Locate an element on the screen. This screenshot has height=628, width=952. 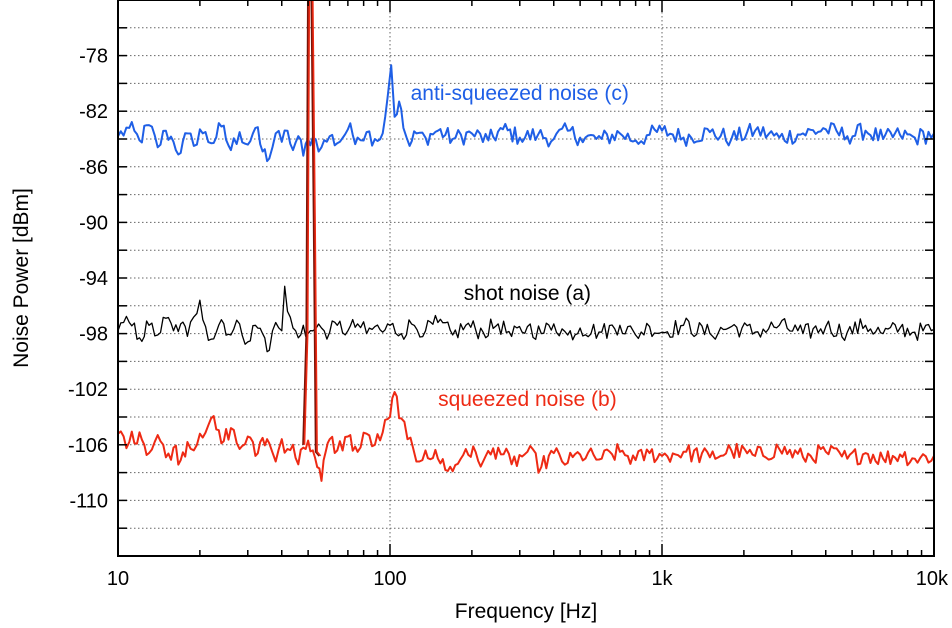
y-tick-label: -98 is located at coordinates (93, 335).